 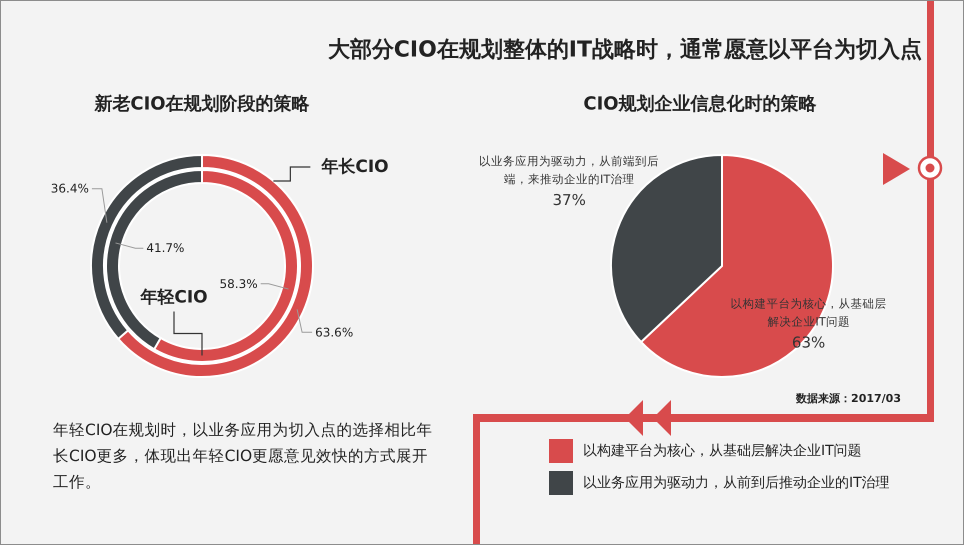 What do you see at coordinates (736, 483) in the screenshot?
I see `legend-label: 以业务应用为驱动力，从前到后推动企业的IT治理` at bounding box center [736, 483].